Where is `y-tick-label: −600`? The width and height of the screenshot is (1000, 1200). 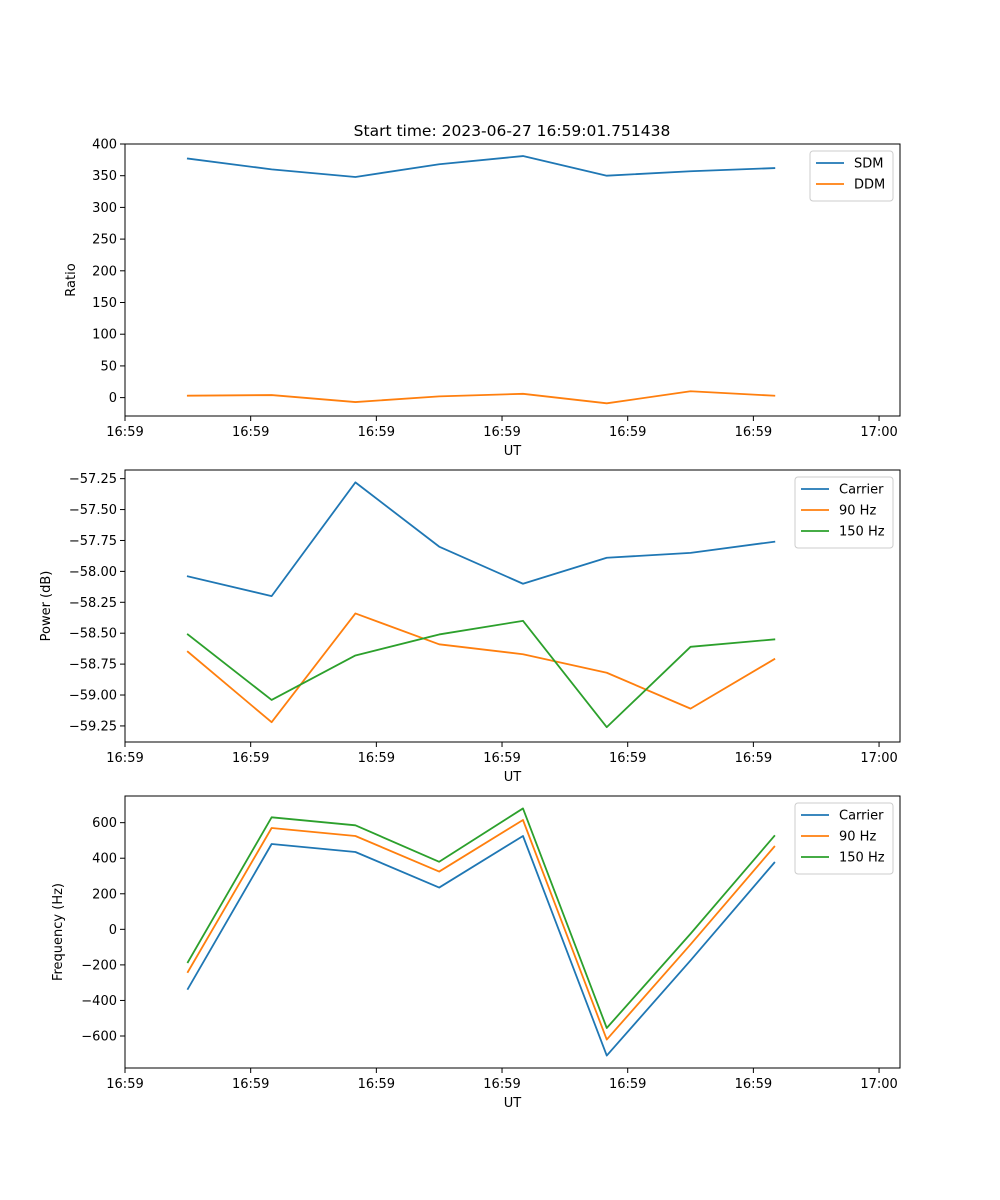 y-tick-label: −600 is located at coordinates (99, 1037).